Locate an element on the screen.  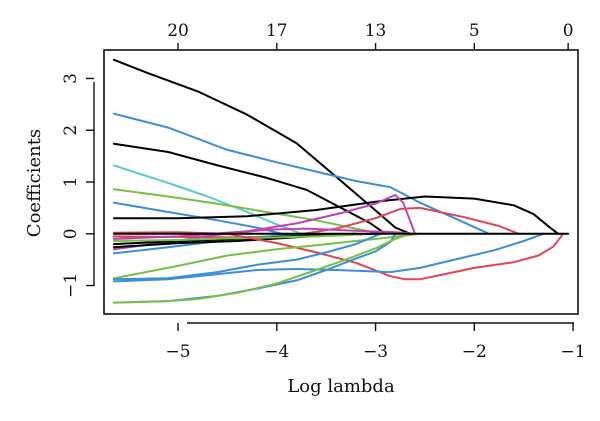
top-tick-label: 13 is located at coordinates (376, 31).